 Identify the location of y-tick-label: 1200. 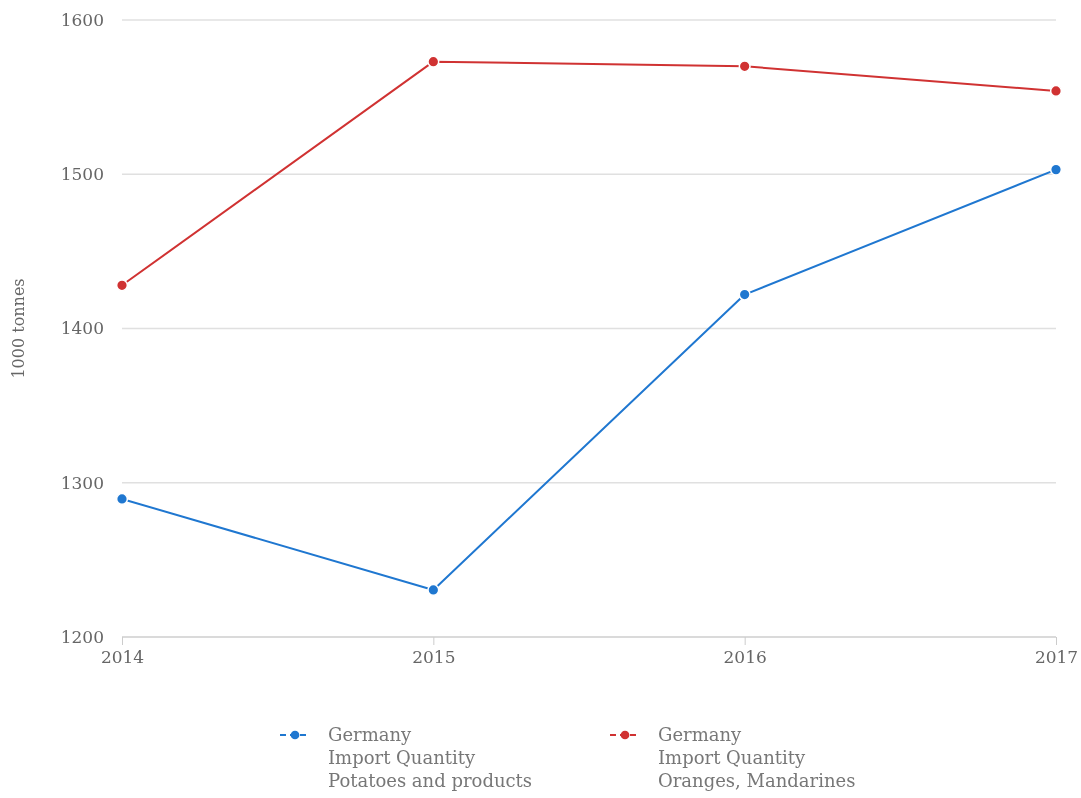
(82, 636).